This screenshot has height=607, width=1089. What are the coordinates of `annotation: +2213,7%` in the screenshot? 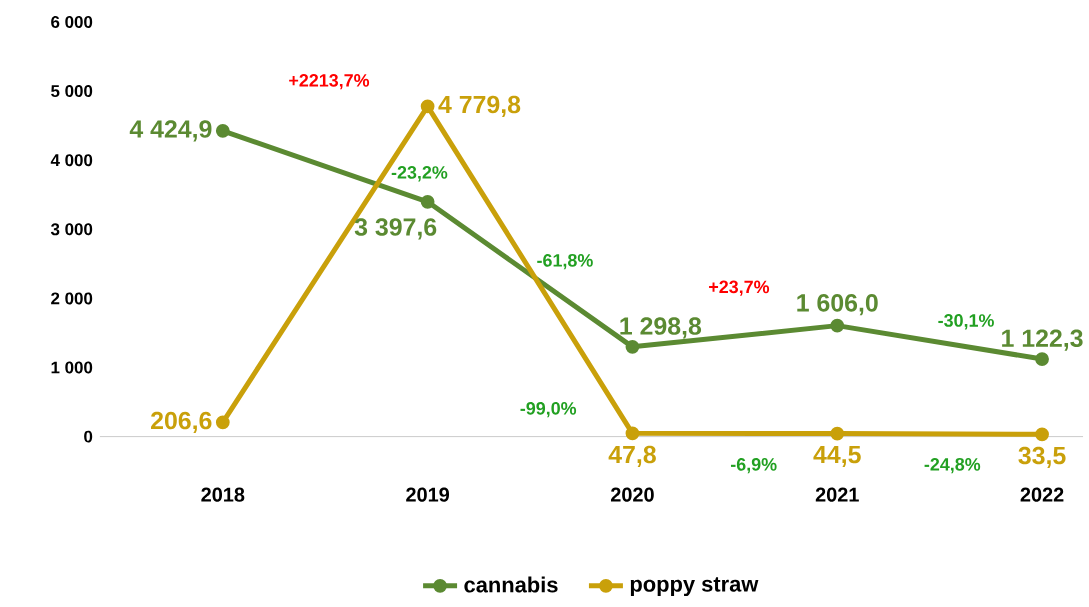 It's located at (329, 81).